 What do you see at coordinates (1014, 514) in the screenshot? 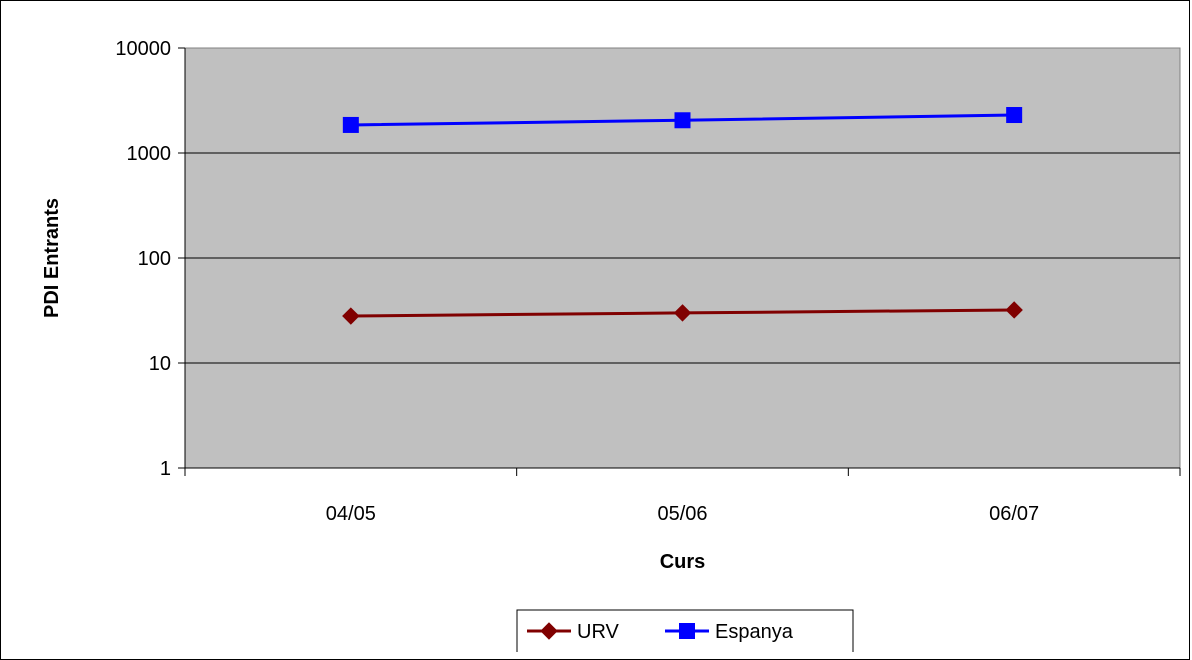
I see `x-tick-label: 06/07` at bounding box center [1014, 514].